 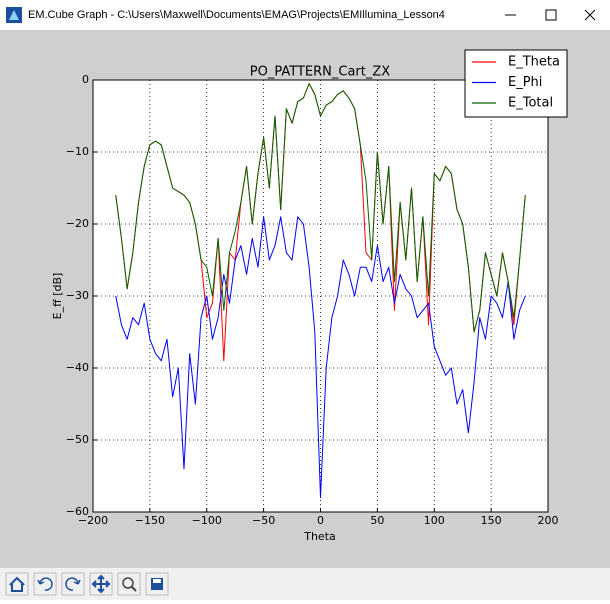 I want to click on x-tick-label: −200, so click(x=93, y=520).